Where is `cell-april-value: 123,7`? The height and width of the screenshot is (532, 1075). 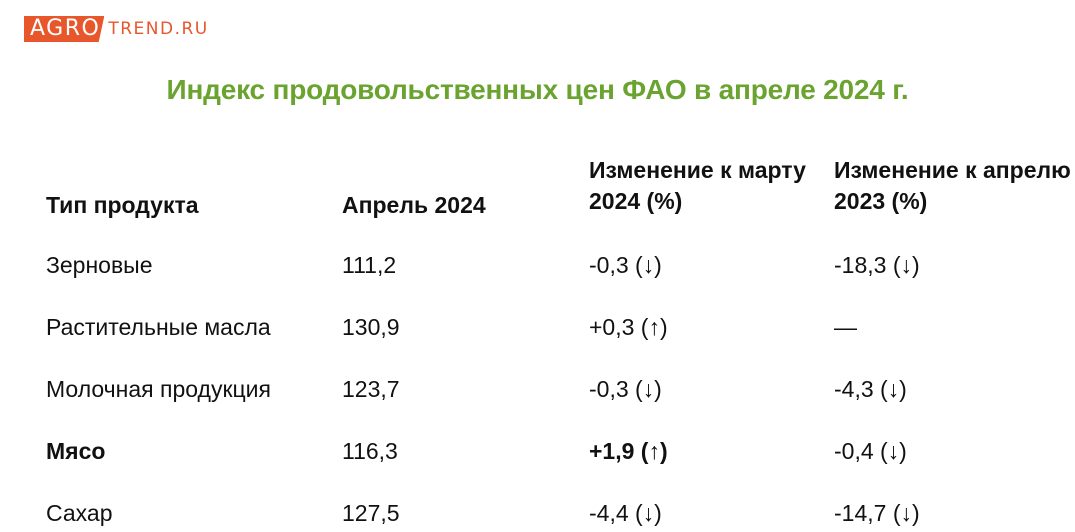 cell-april-value: 123,7 is located at coordinates (371, 388).